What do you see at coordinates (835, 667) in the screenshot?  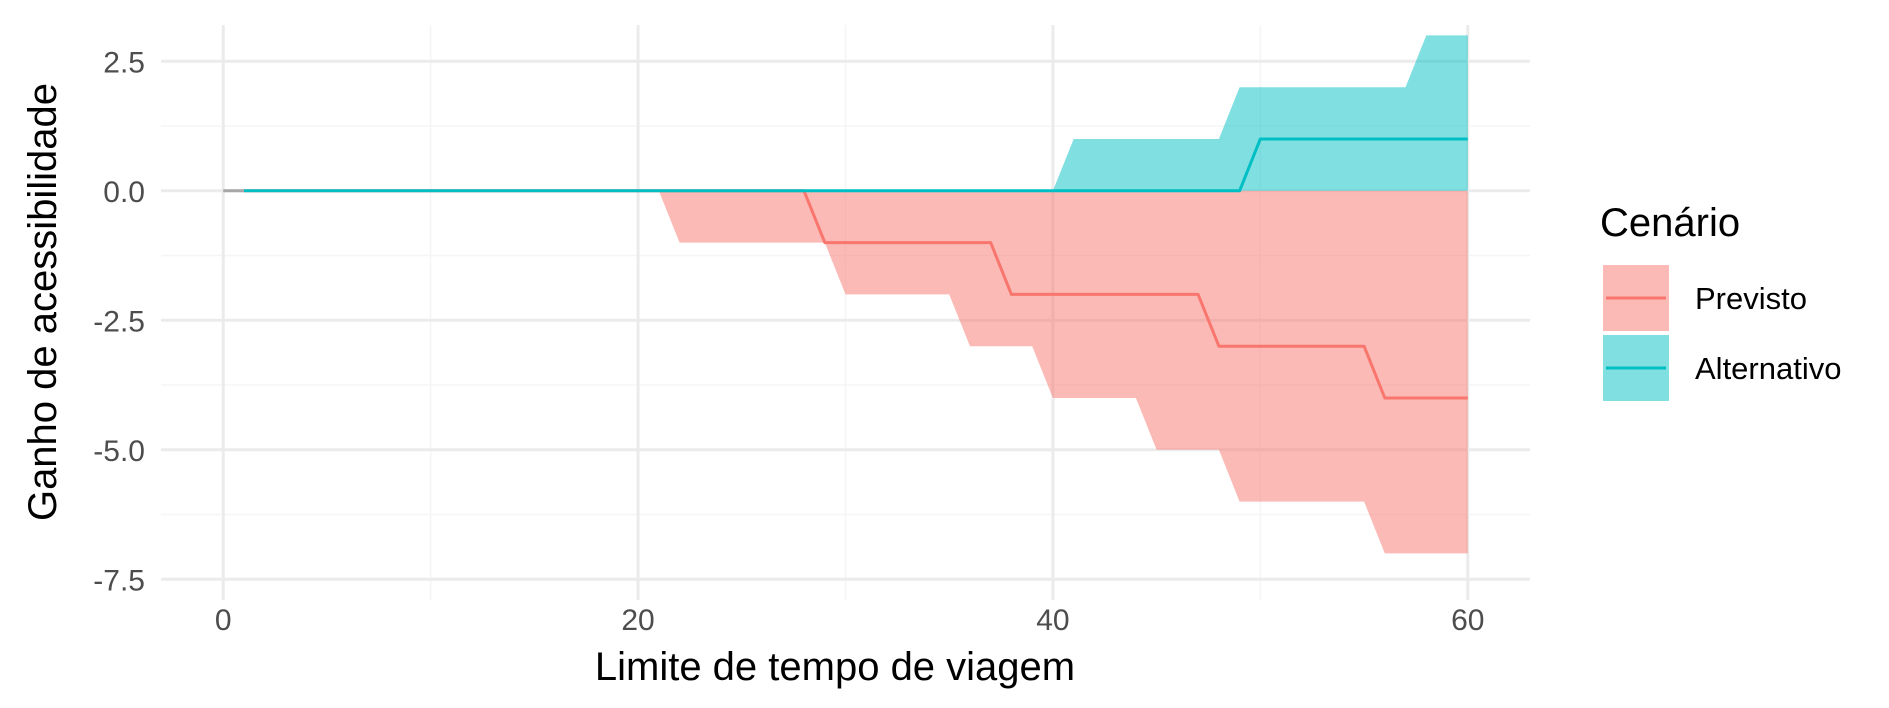 I see `x-axis-title: Limite de tempo de viagem` at bounding box center [835, 667].